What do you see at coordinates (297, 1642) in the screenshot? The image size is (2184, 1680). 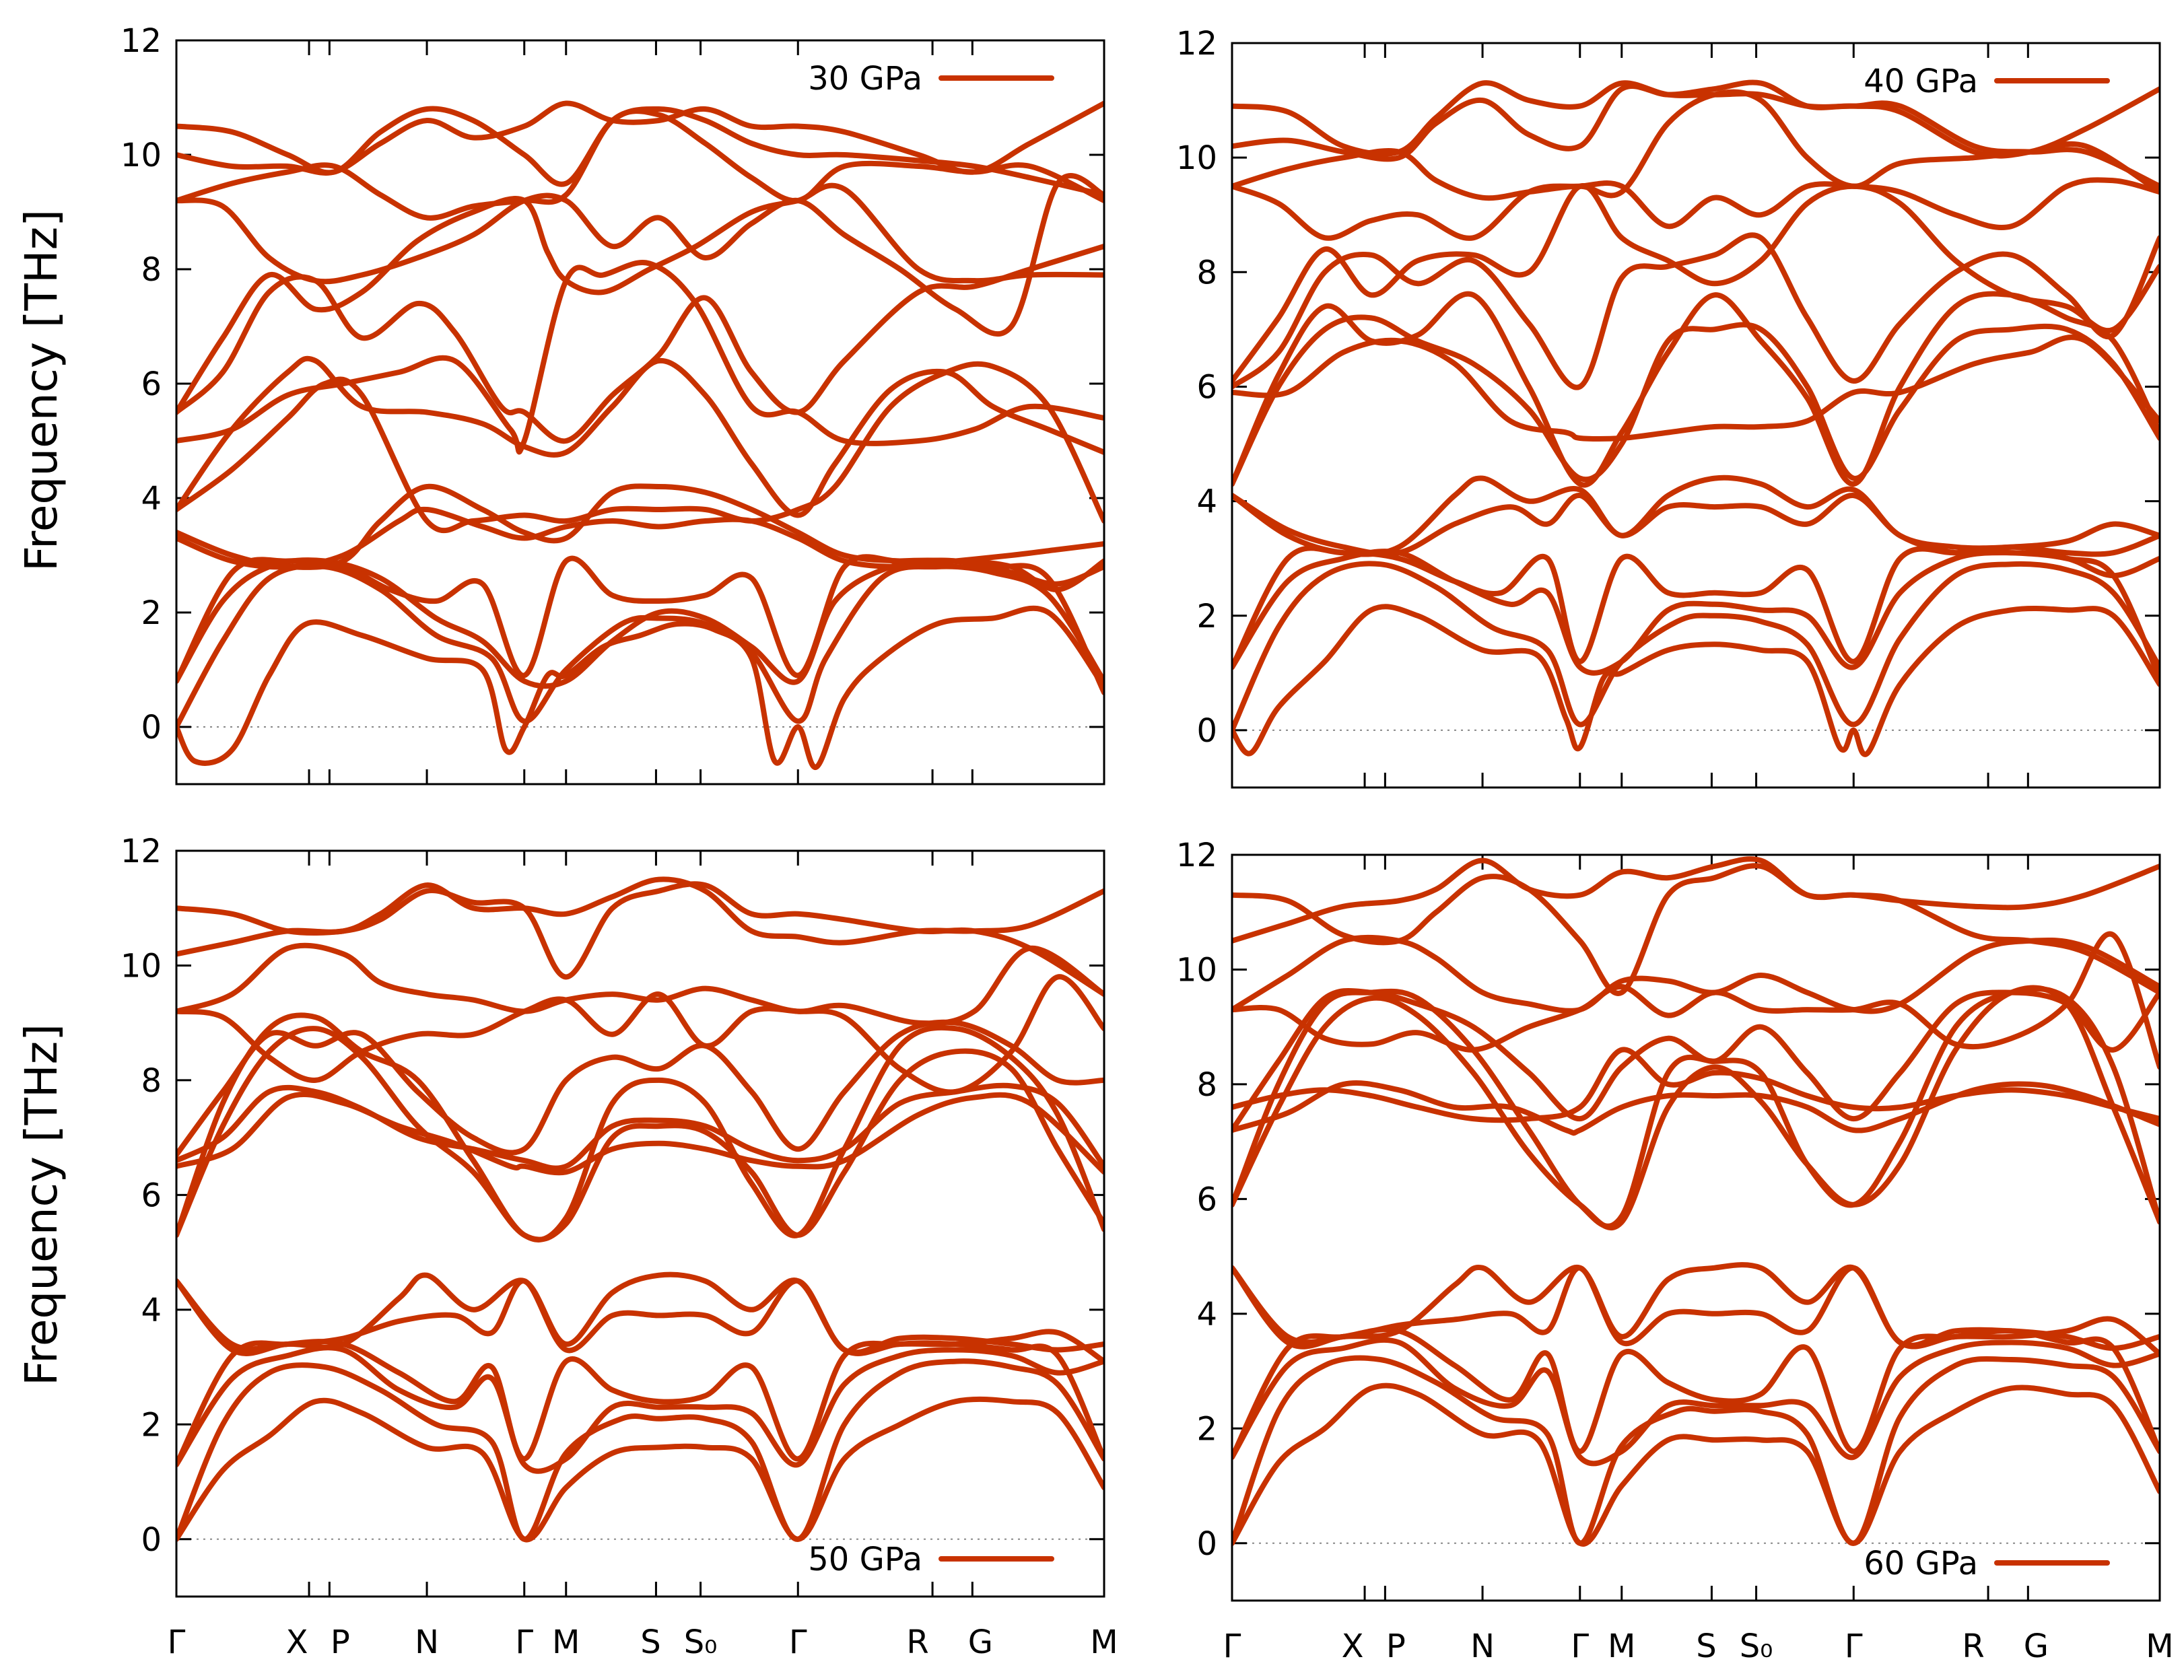 I see `x-tick-label: X` at bounding box center [297, 1642].